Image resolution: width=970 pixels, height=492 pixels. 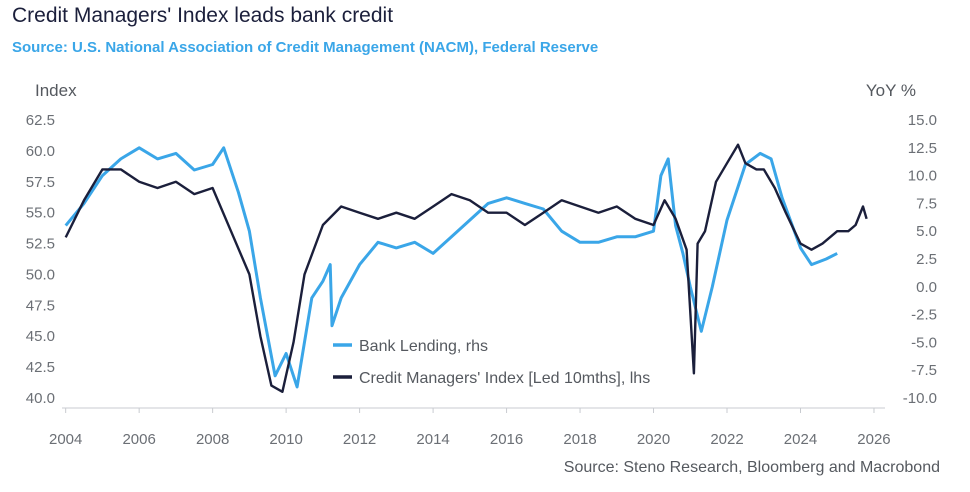 What do you see at coordinates (423, 346) in the screenshot?
I see `legend-label: Bank Lending, rhs` at bounding box center [423, 346].